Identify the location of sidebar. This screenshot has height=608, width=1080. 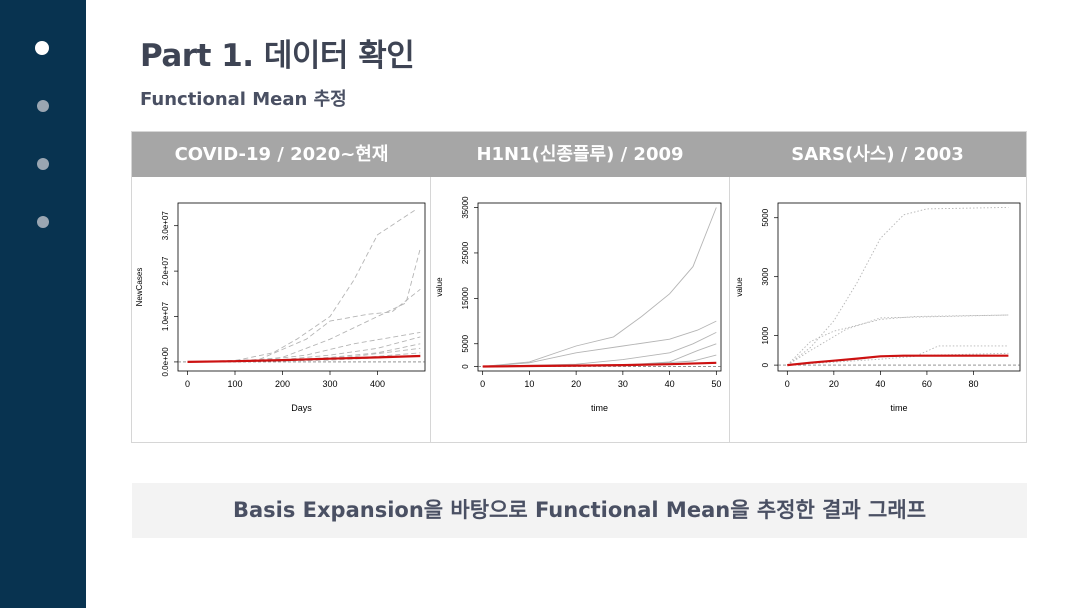
(43, 304).